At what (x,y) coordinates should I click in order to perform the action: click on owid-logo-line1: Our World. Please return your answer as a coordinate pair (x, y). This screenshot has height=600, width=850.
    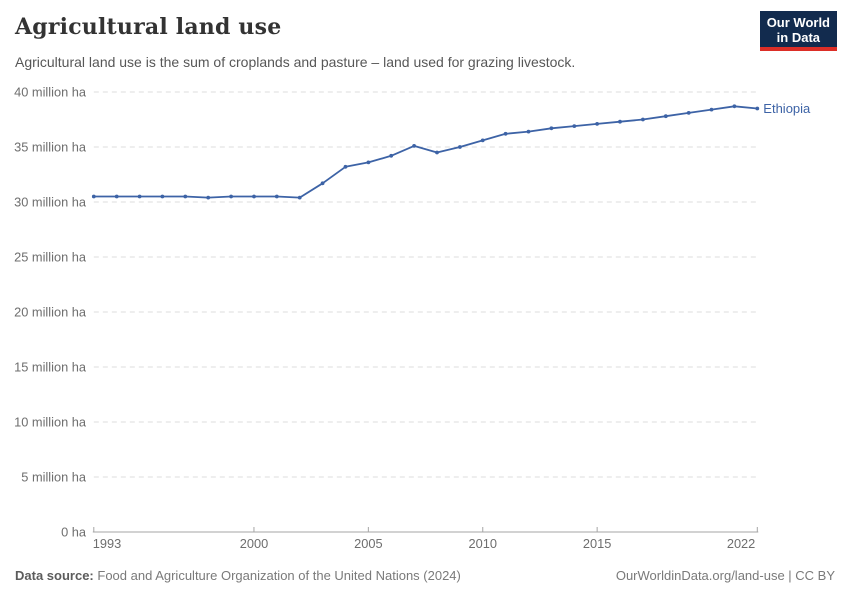
    Looking at the image, I should click on (798, 22).